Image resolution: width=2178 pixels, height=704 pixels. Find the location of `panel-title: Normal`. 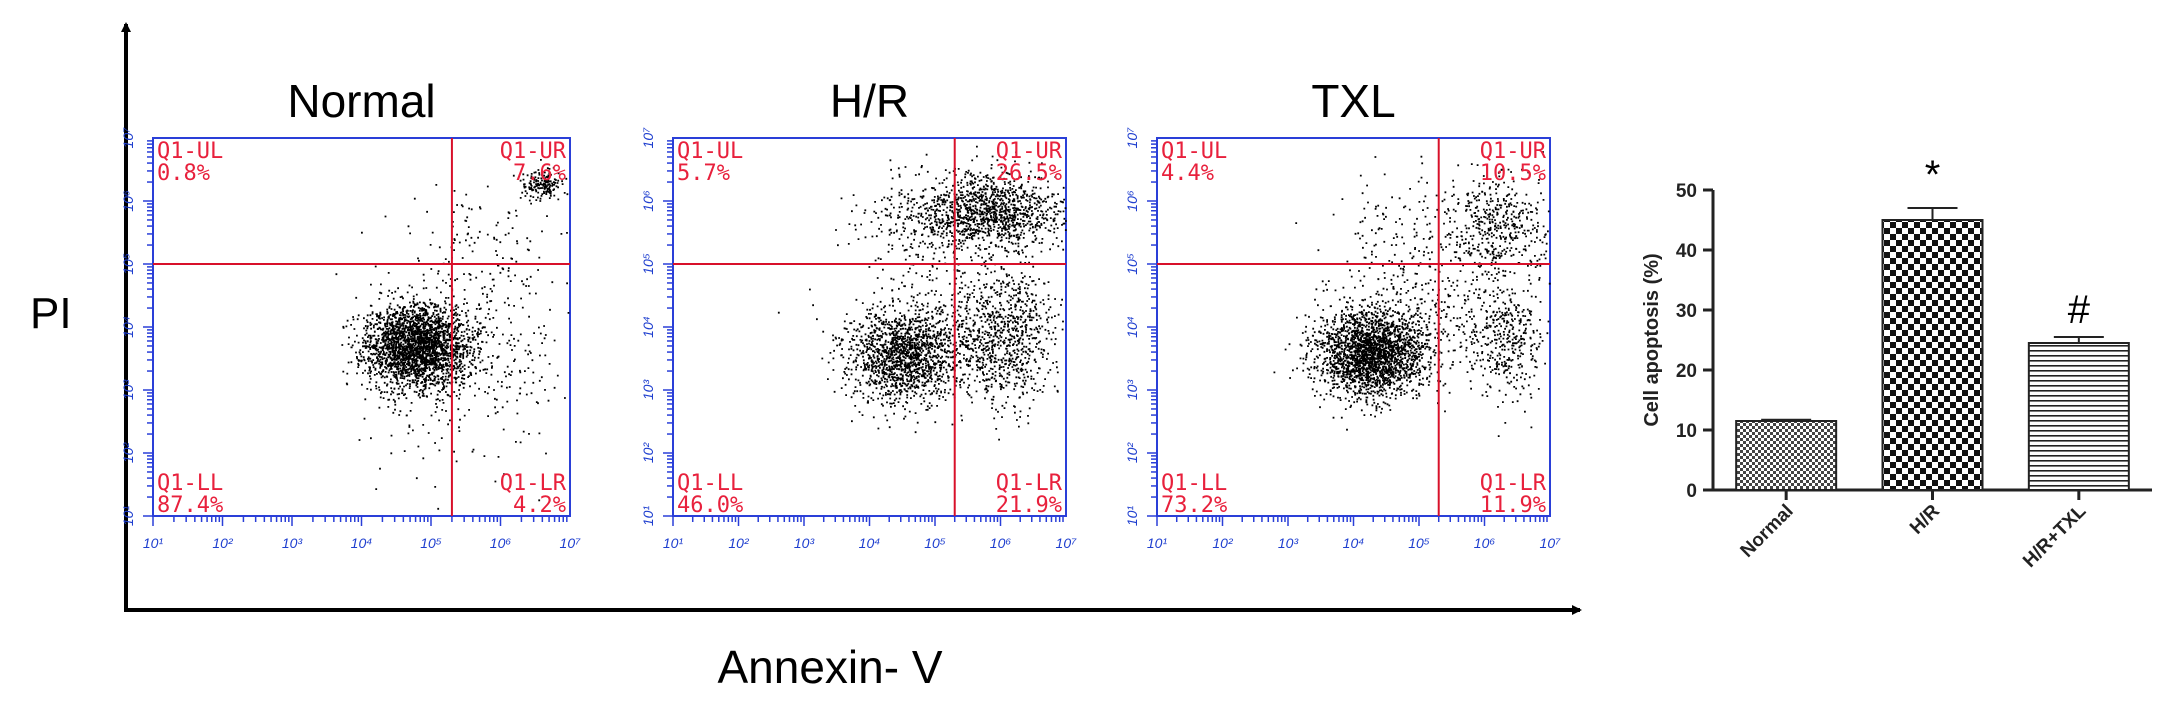

panel-title: Normal is located at coordinates (361, 101).